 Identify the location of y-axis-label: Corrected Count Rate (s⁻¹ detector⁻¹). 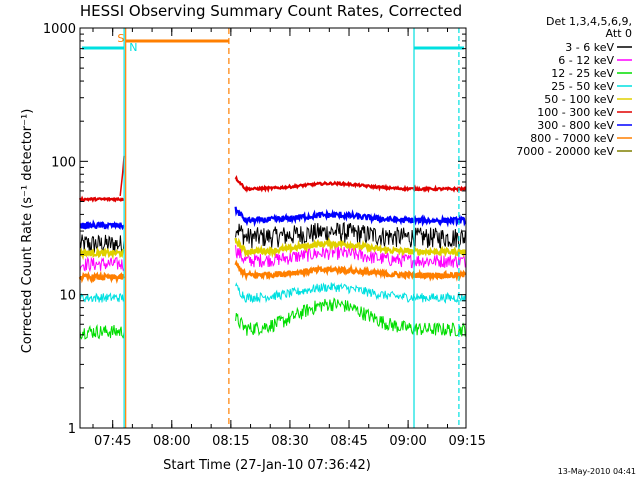
(27, 231).